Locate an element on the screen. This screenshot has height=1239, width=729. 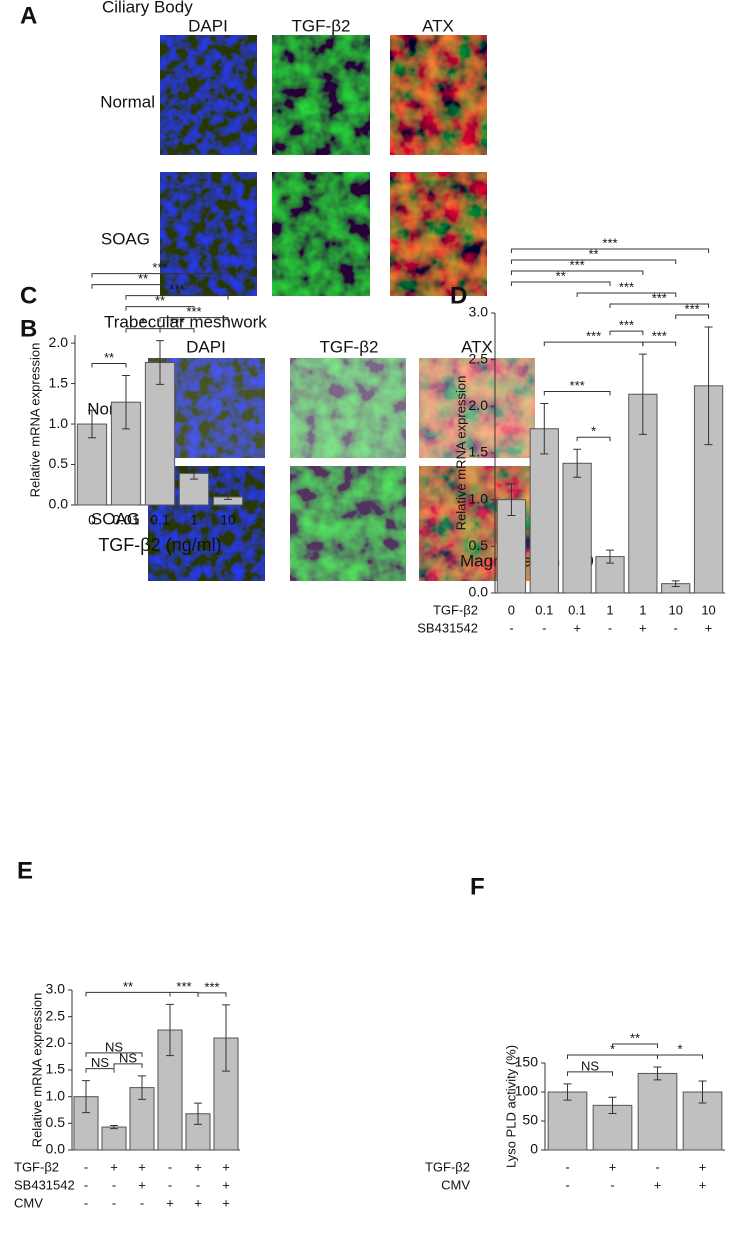
panel-label: C is located at coordinates (28, 295).